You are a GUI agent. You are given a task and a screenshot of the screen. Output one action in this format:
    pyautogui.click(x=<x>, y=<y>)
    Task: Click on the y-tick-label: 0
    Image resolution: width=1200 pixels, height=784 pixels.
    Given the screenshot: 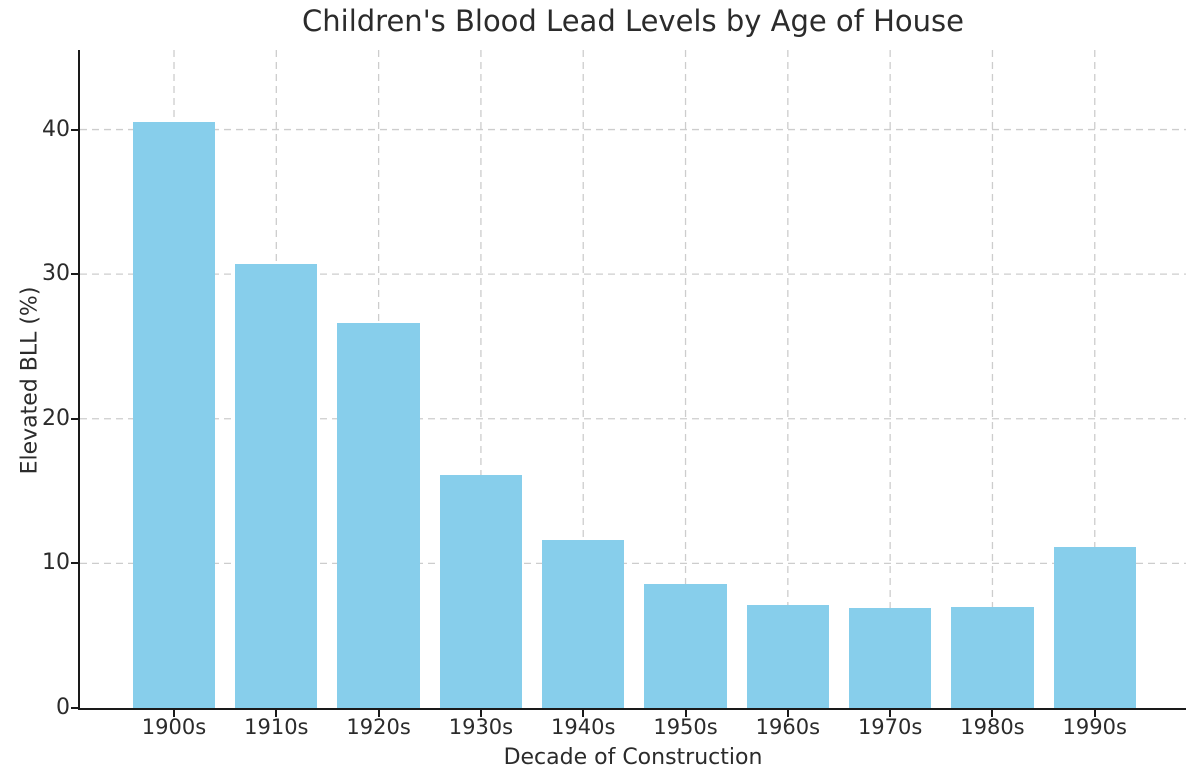 What is the action you would take?
    pyautogui.click(x=63, y=707)
    